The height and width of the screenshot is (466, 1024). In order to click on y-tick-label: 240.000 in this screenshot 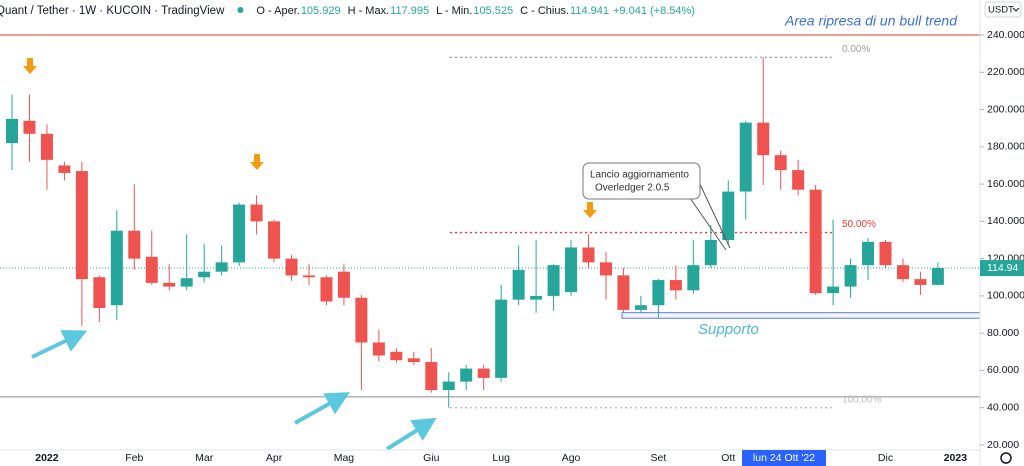, I will do `click(1005, 35)`.